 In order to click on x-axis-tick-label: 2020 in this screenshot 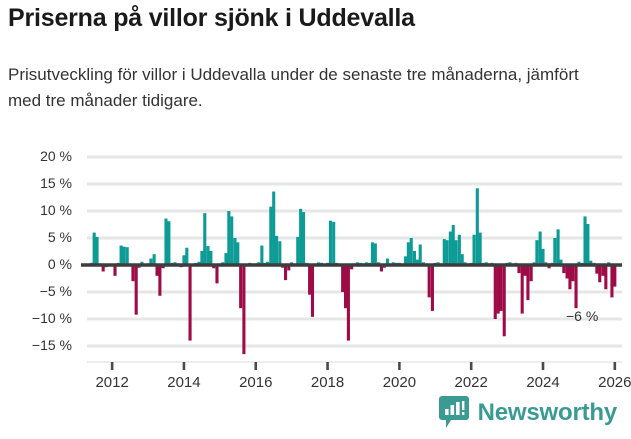, I will do `click(399, 382)`.